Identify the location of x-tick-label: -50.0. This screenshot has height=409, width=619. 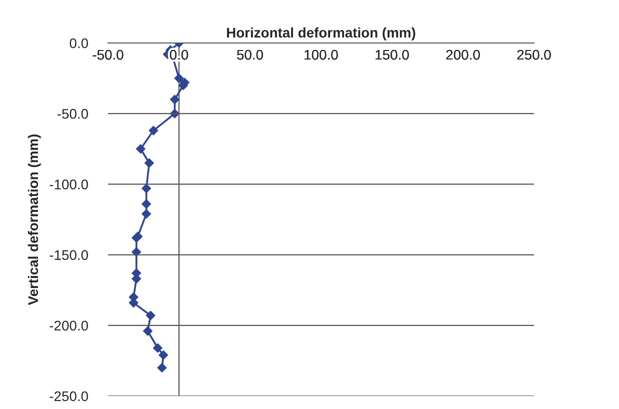
(108, 55).